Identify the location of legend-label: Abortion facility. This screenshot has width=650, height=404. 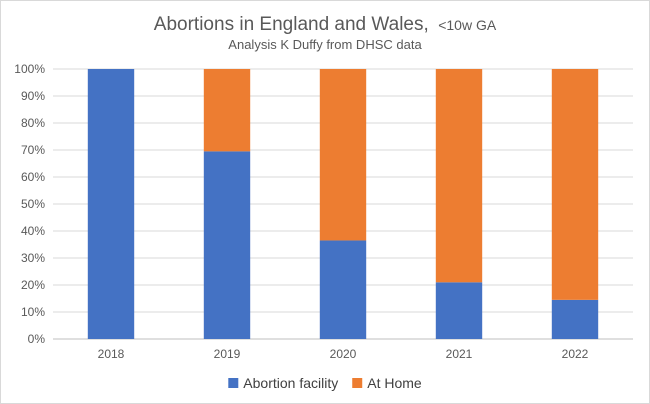
(290, 383).